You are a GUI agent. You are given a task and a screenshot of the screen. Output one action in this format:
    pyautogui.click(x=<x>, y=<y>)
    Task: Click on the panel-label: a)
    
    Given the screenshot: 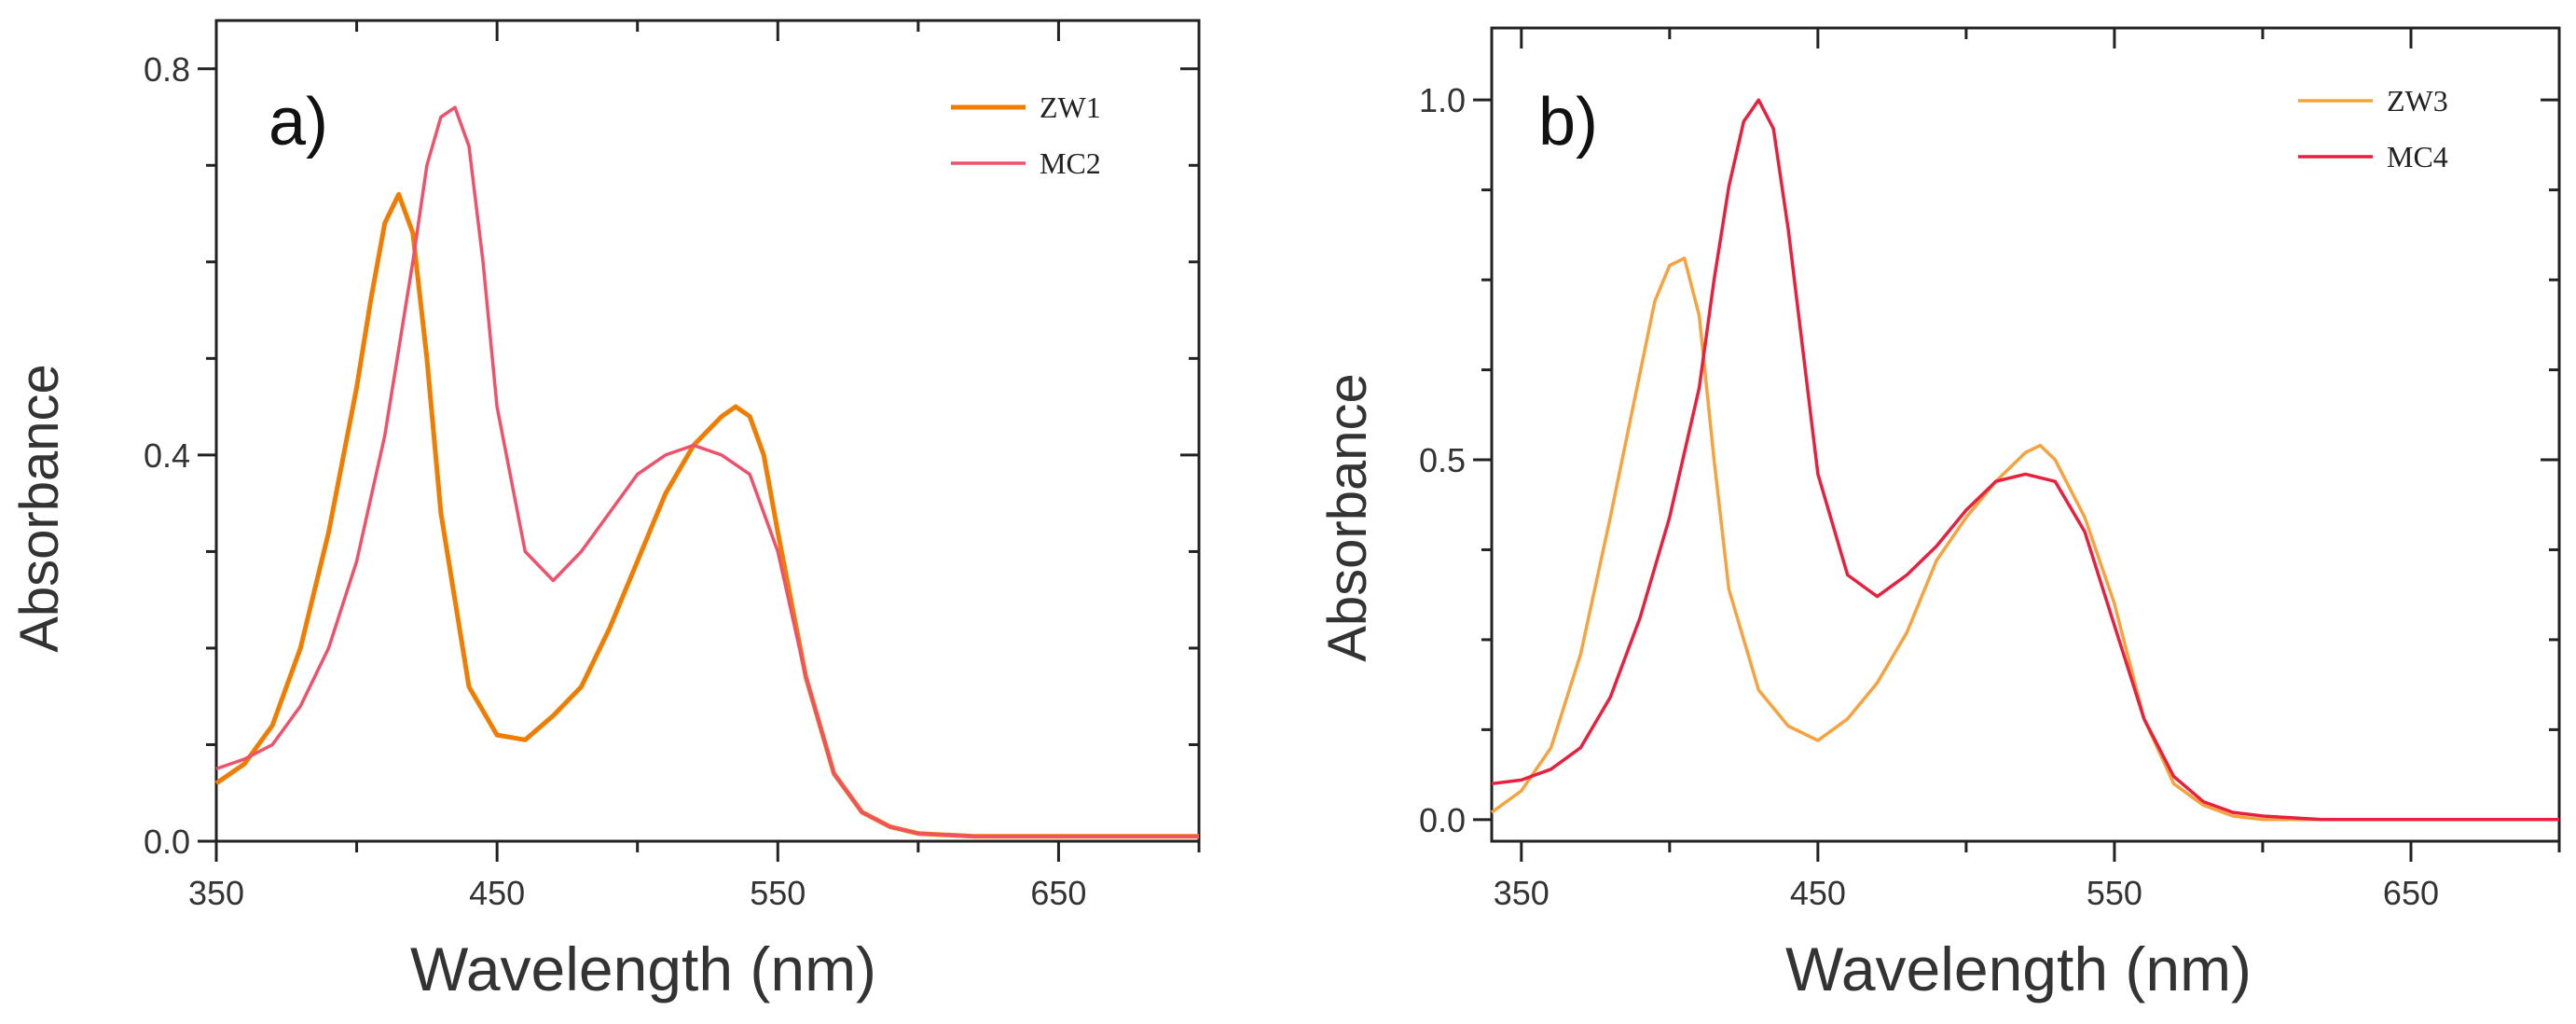 What is the action you would take?
    pyautogui.click(x=299, y=122)
    